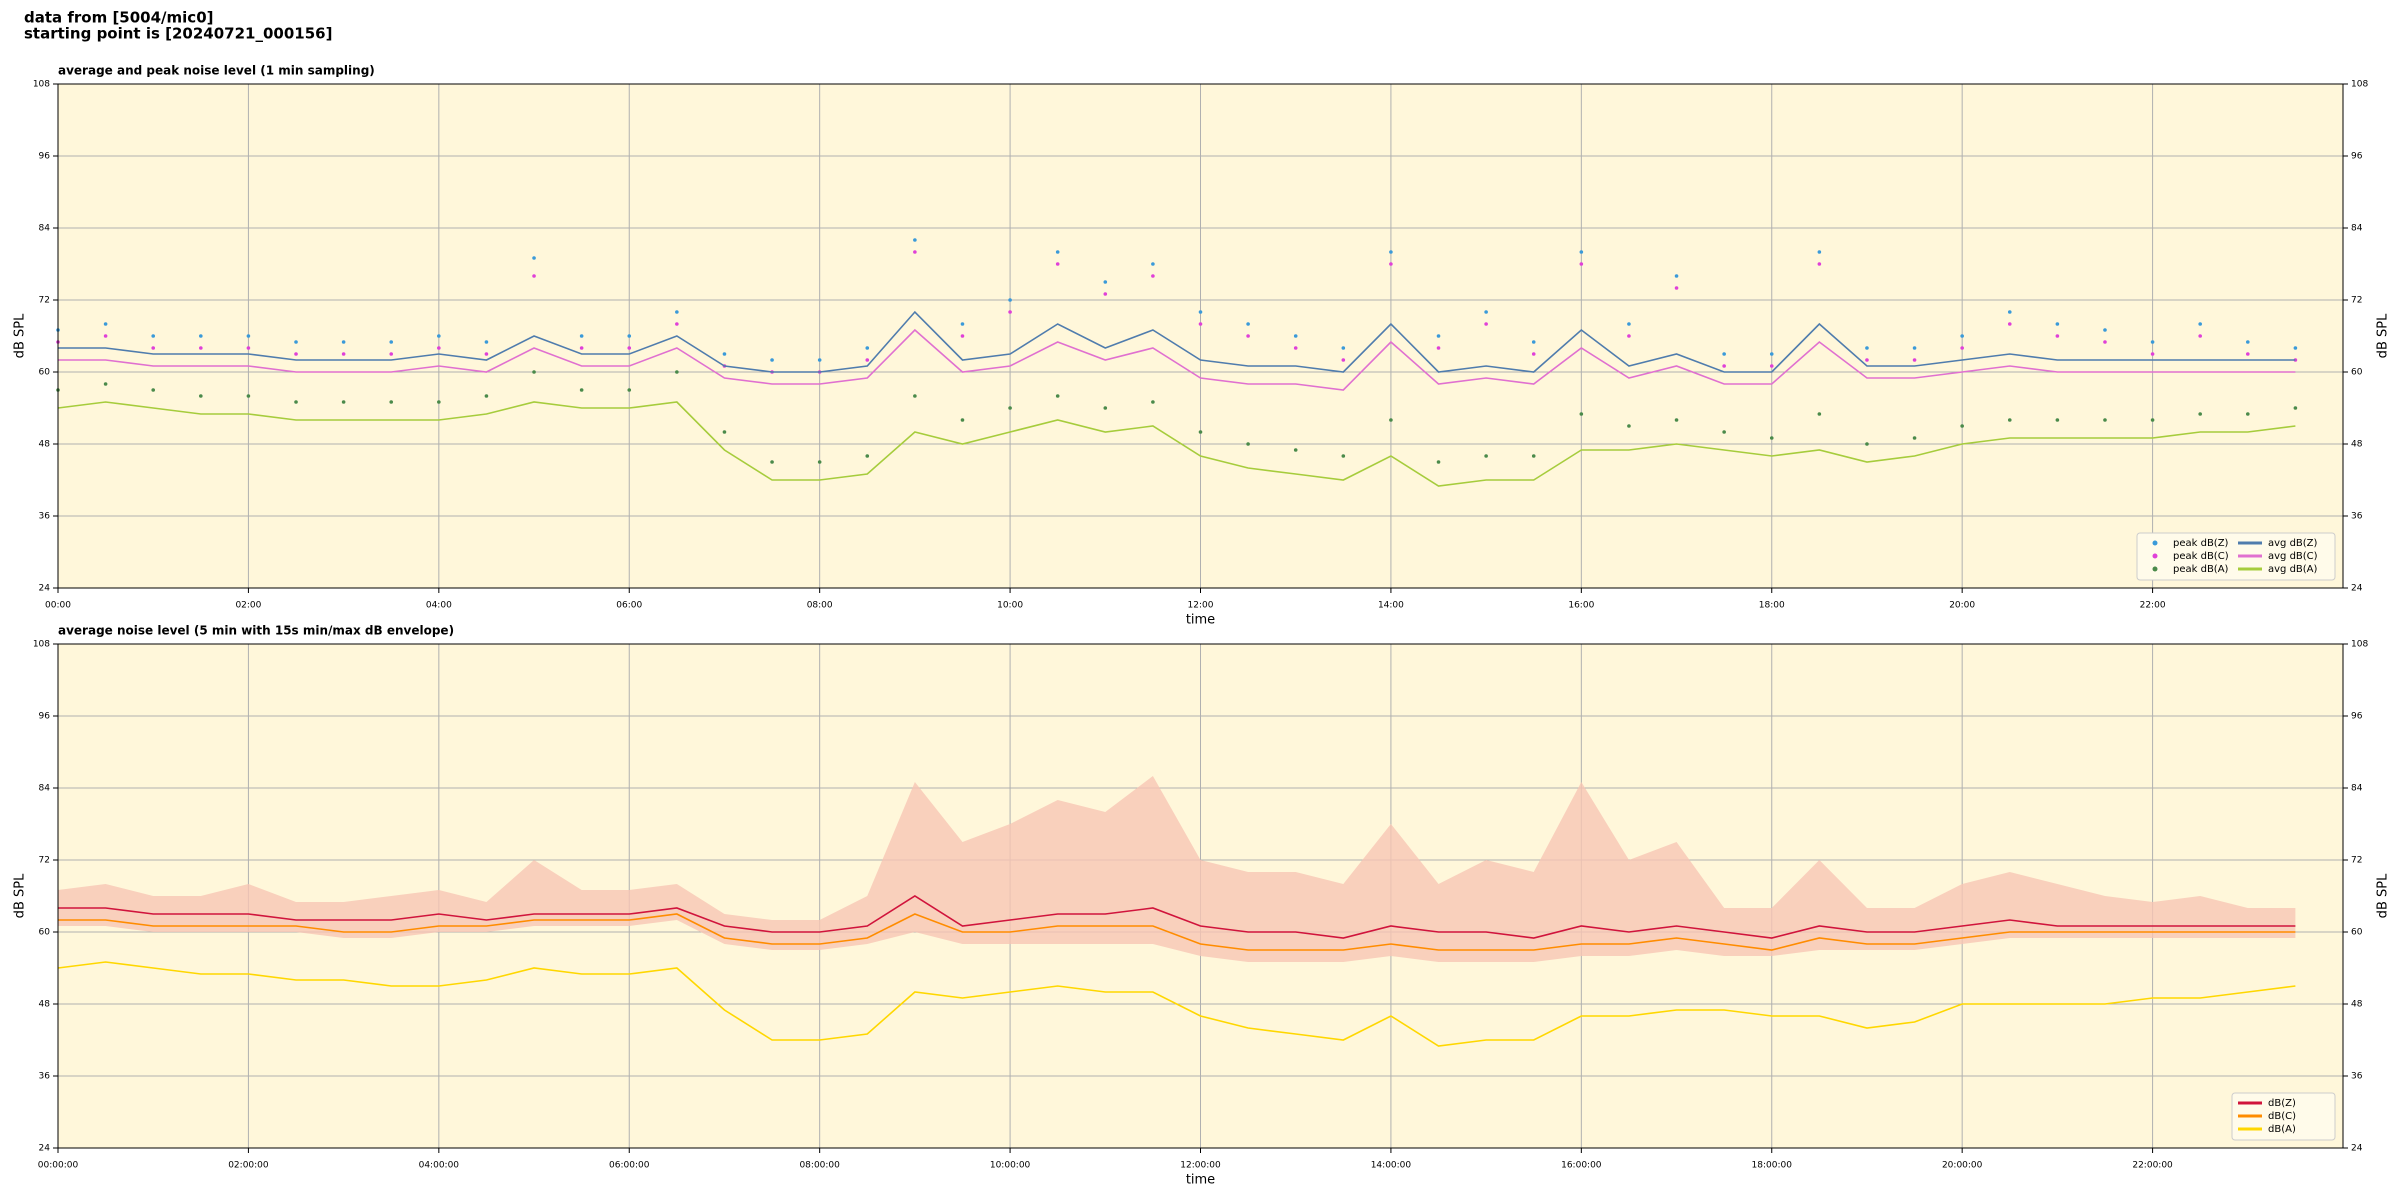  Describe the element at coordinates (2201, 543) in the screenshot. I see `legend-label: peak dB(Z)` at that location.